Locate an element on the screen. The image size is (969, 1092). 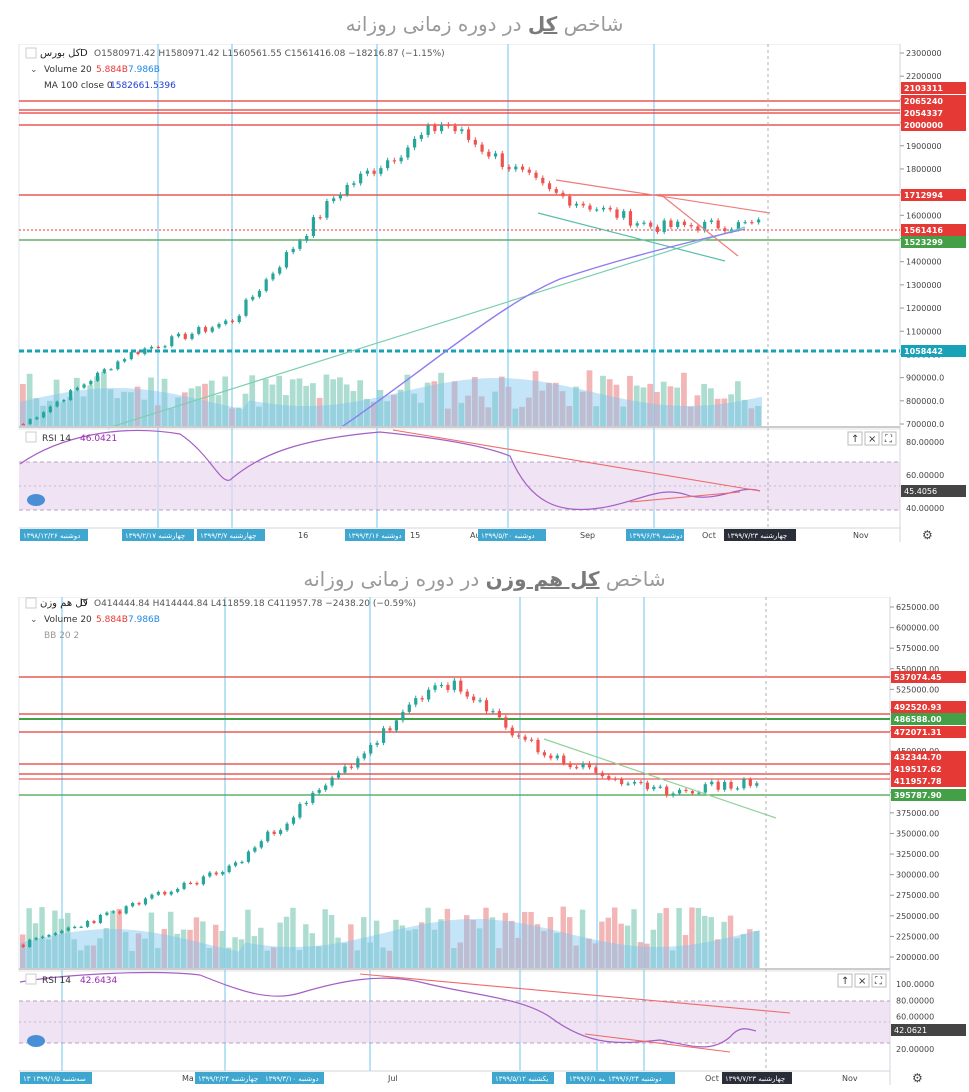
rsi-legend: RSI 14 is located at coordinates (56, 981).